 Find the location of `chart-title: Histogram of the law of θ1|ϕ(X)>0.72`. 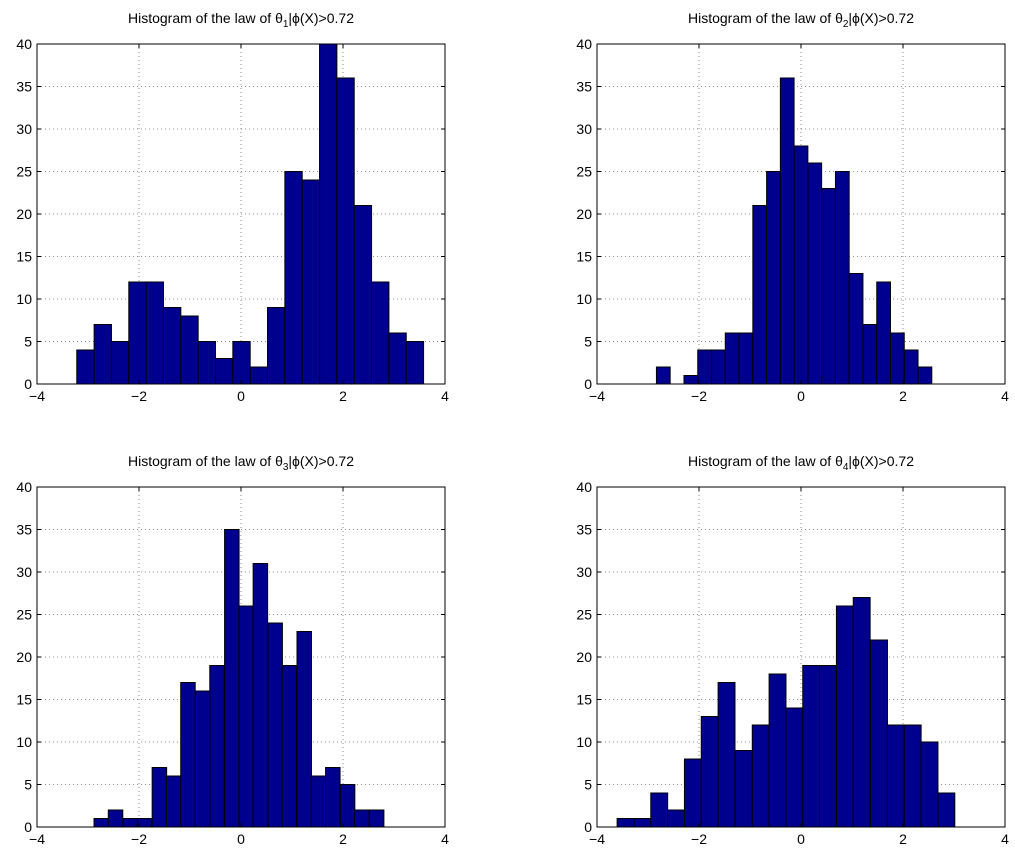

chart-title: Histogram of the law of θ1|ϕ(X)>0.72 is located at coordinates (241, 20).